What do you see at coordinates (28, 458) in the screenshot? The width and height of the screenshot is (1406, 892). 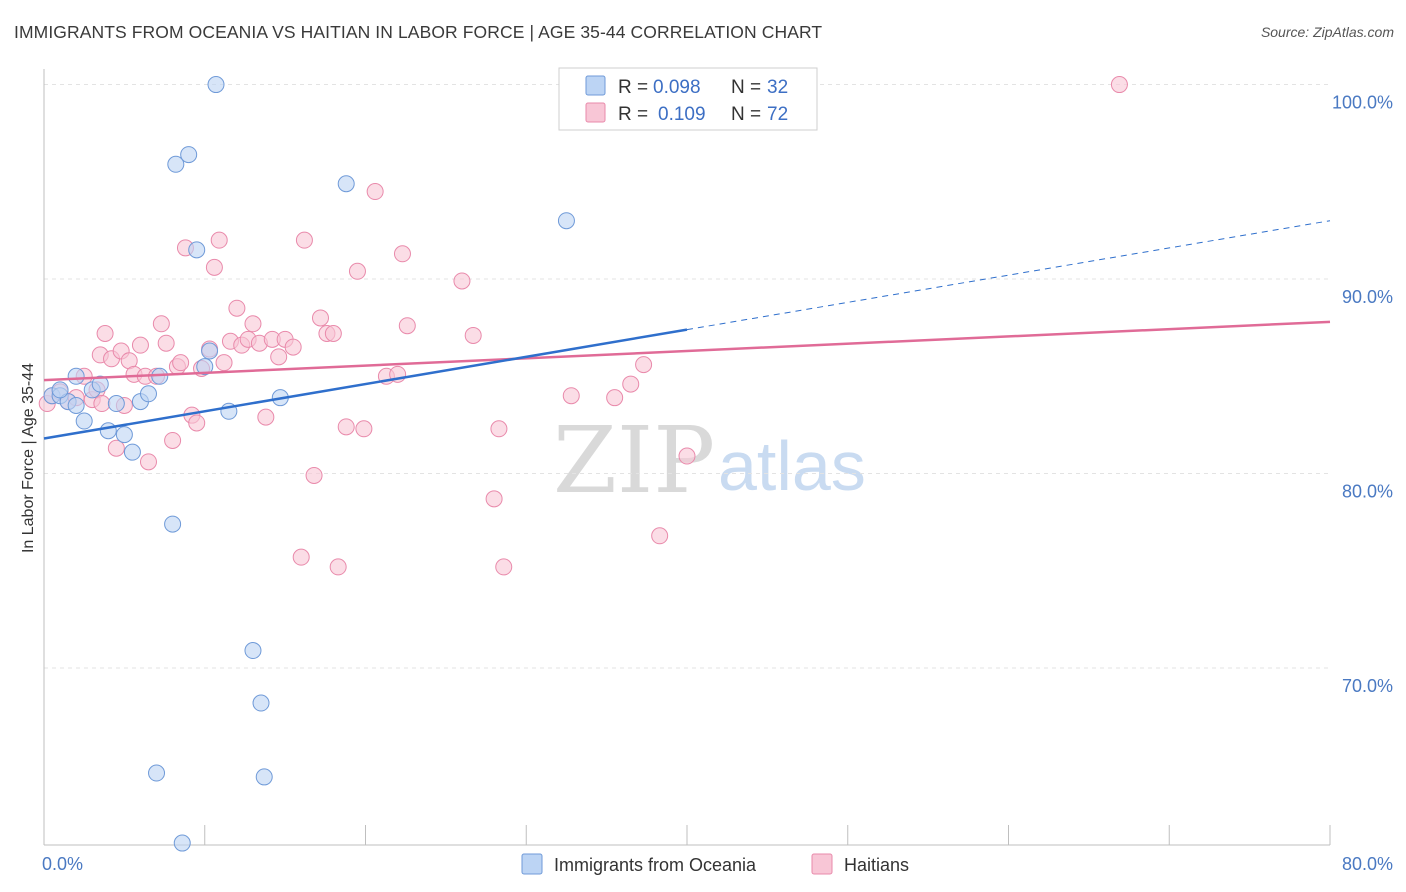 I see `y-axis-title: In Labor Force | Age 35-44` at bounding box center [28, 458].